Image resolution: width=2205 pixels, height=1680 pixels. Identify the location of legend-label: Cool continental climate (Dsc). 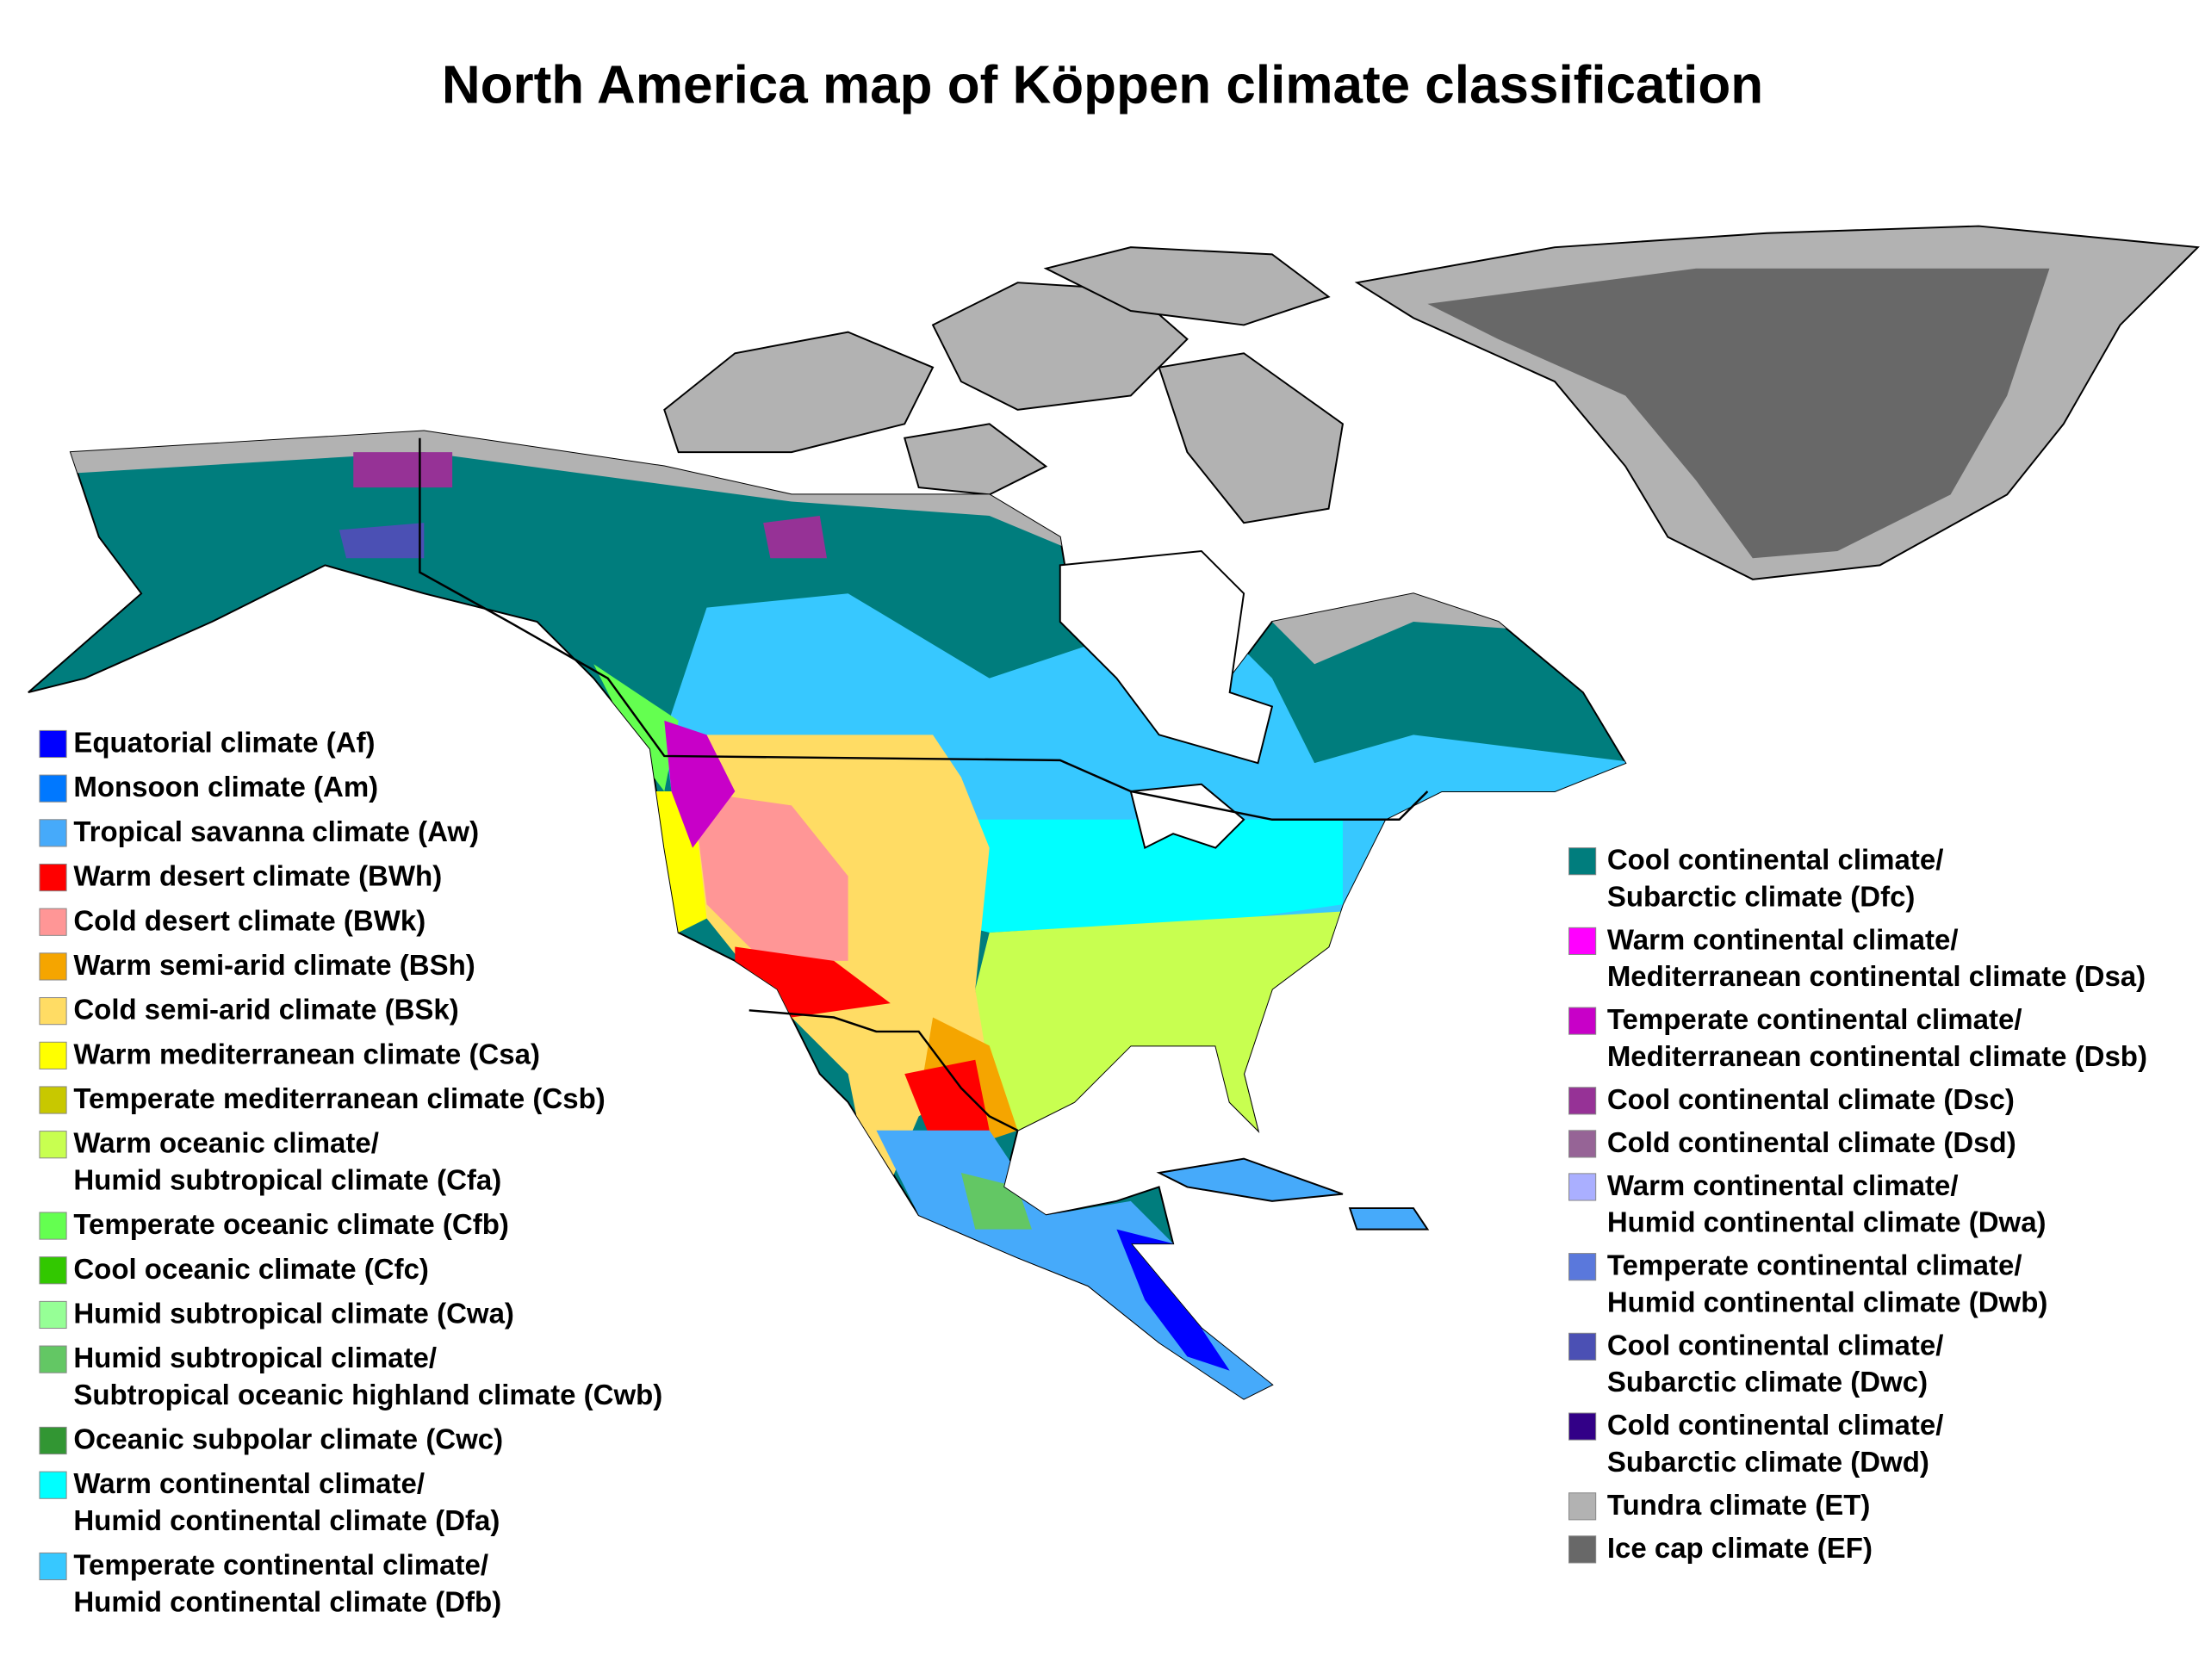
(1811, 1099).